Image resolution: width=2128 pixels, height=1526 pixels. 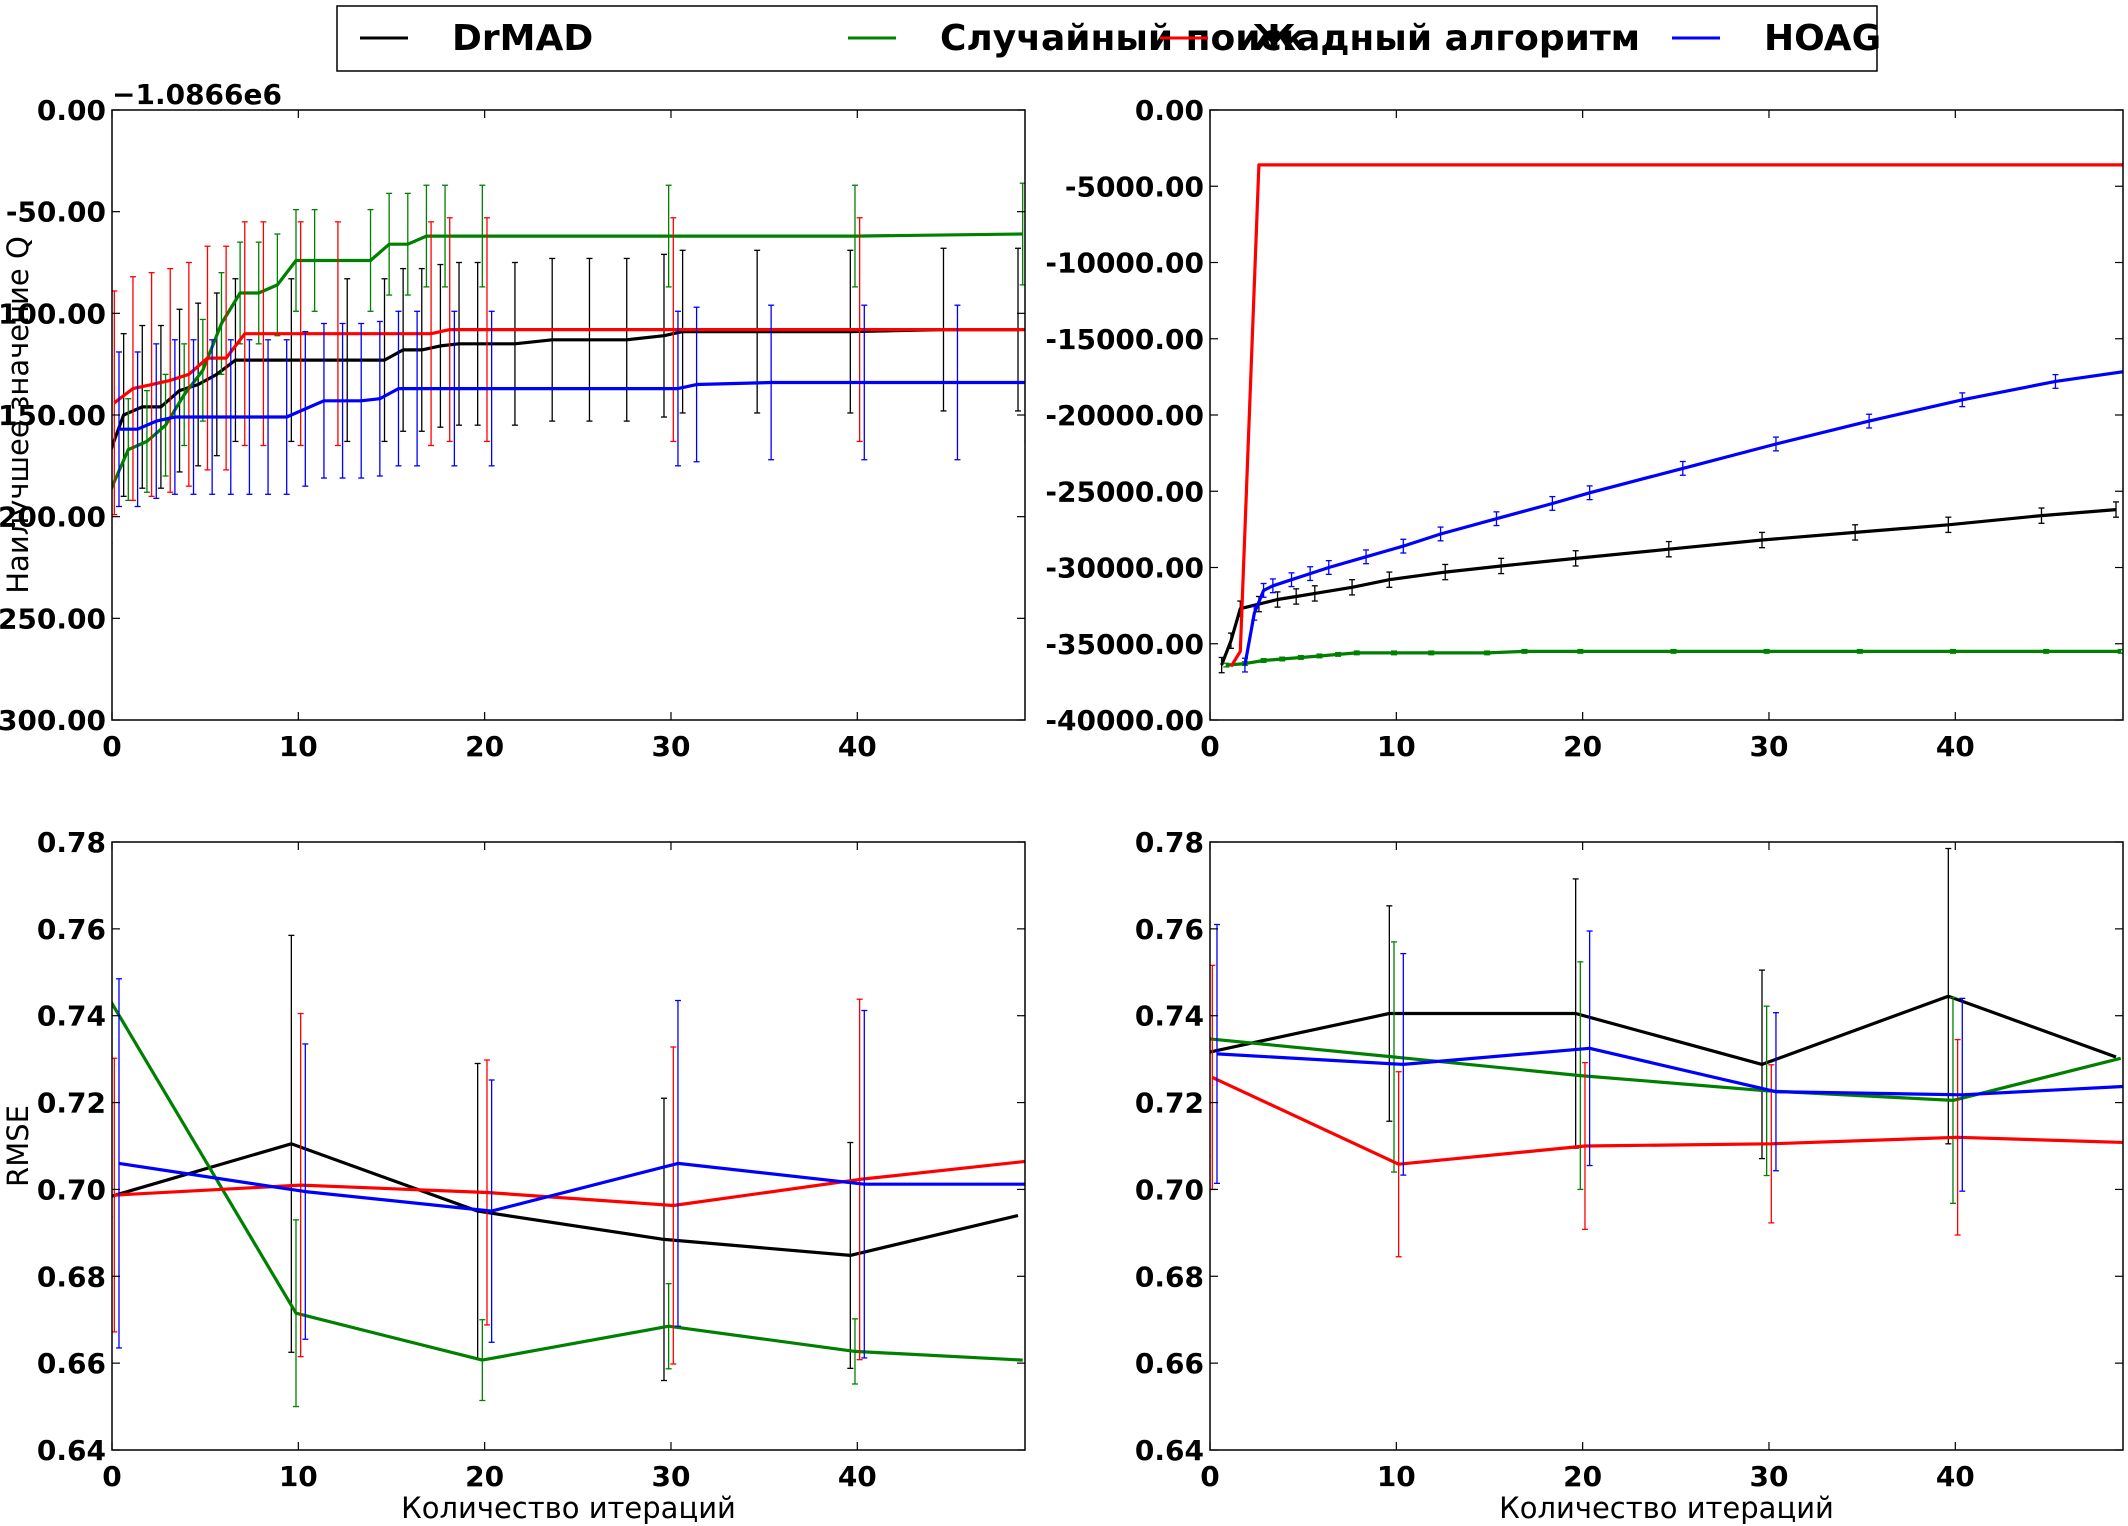 I want to click on legend-entry: Жадный алгоритм, so click(x=1400, y=38).